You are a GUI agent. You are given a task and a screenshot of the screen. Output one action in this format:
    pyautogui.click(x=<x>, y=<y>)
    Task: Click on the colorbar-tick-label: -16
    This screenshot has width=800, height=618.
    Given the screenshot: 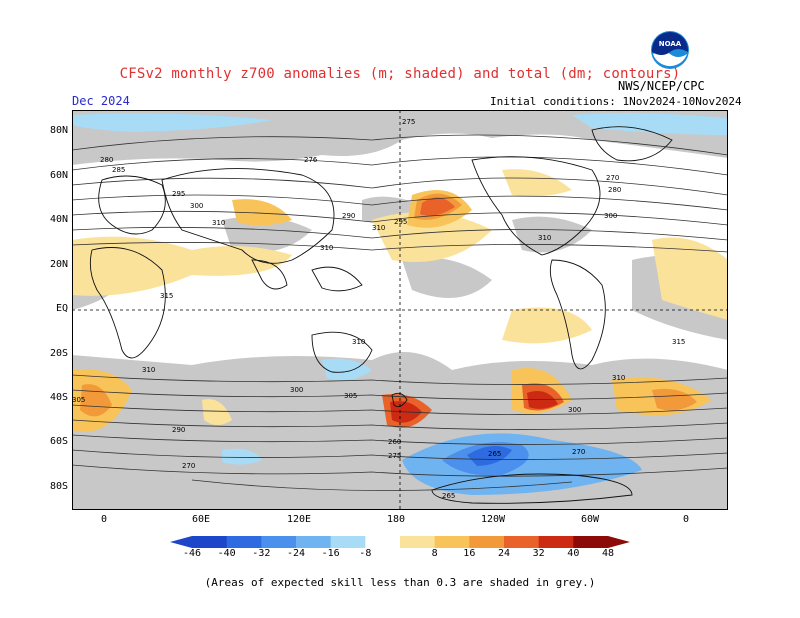 What is the action you would take?
    pyautogui.click(x=330, y=553)
    